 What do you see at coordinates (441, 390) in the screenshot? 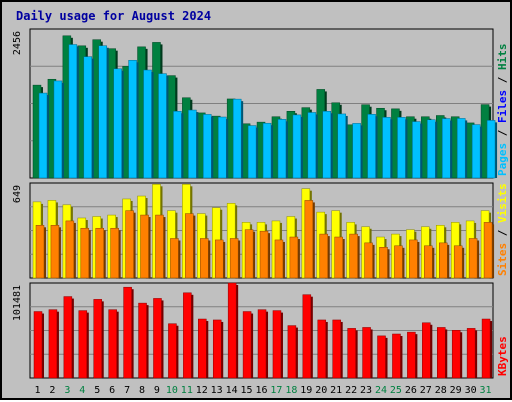
I see `x-tick-label: 28` at bounding box center [441, 390].